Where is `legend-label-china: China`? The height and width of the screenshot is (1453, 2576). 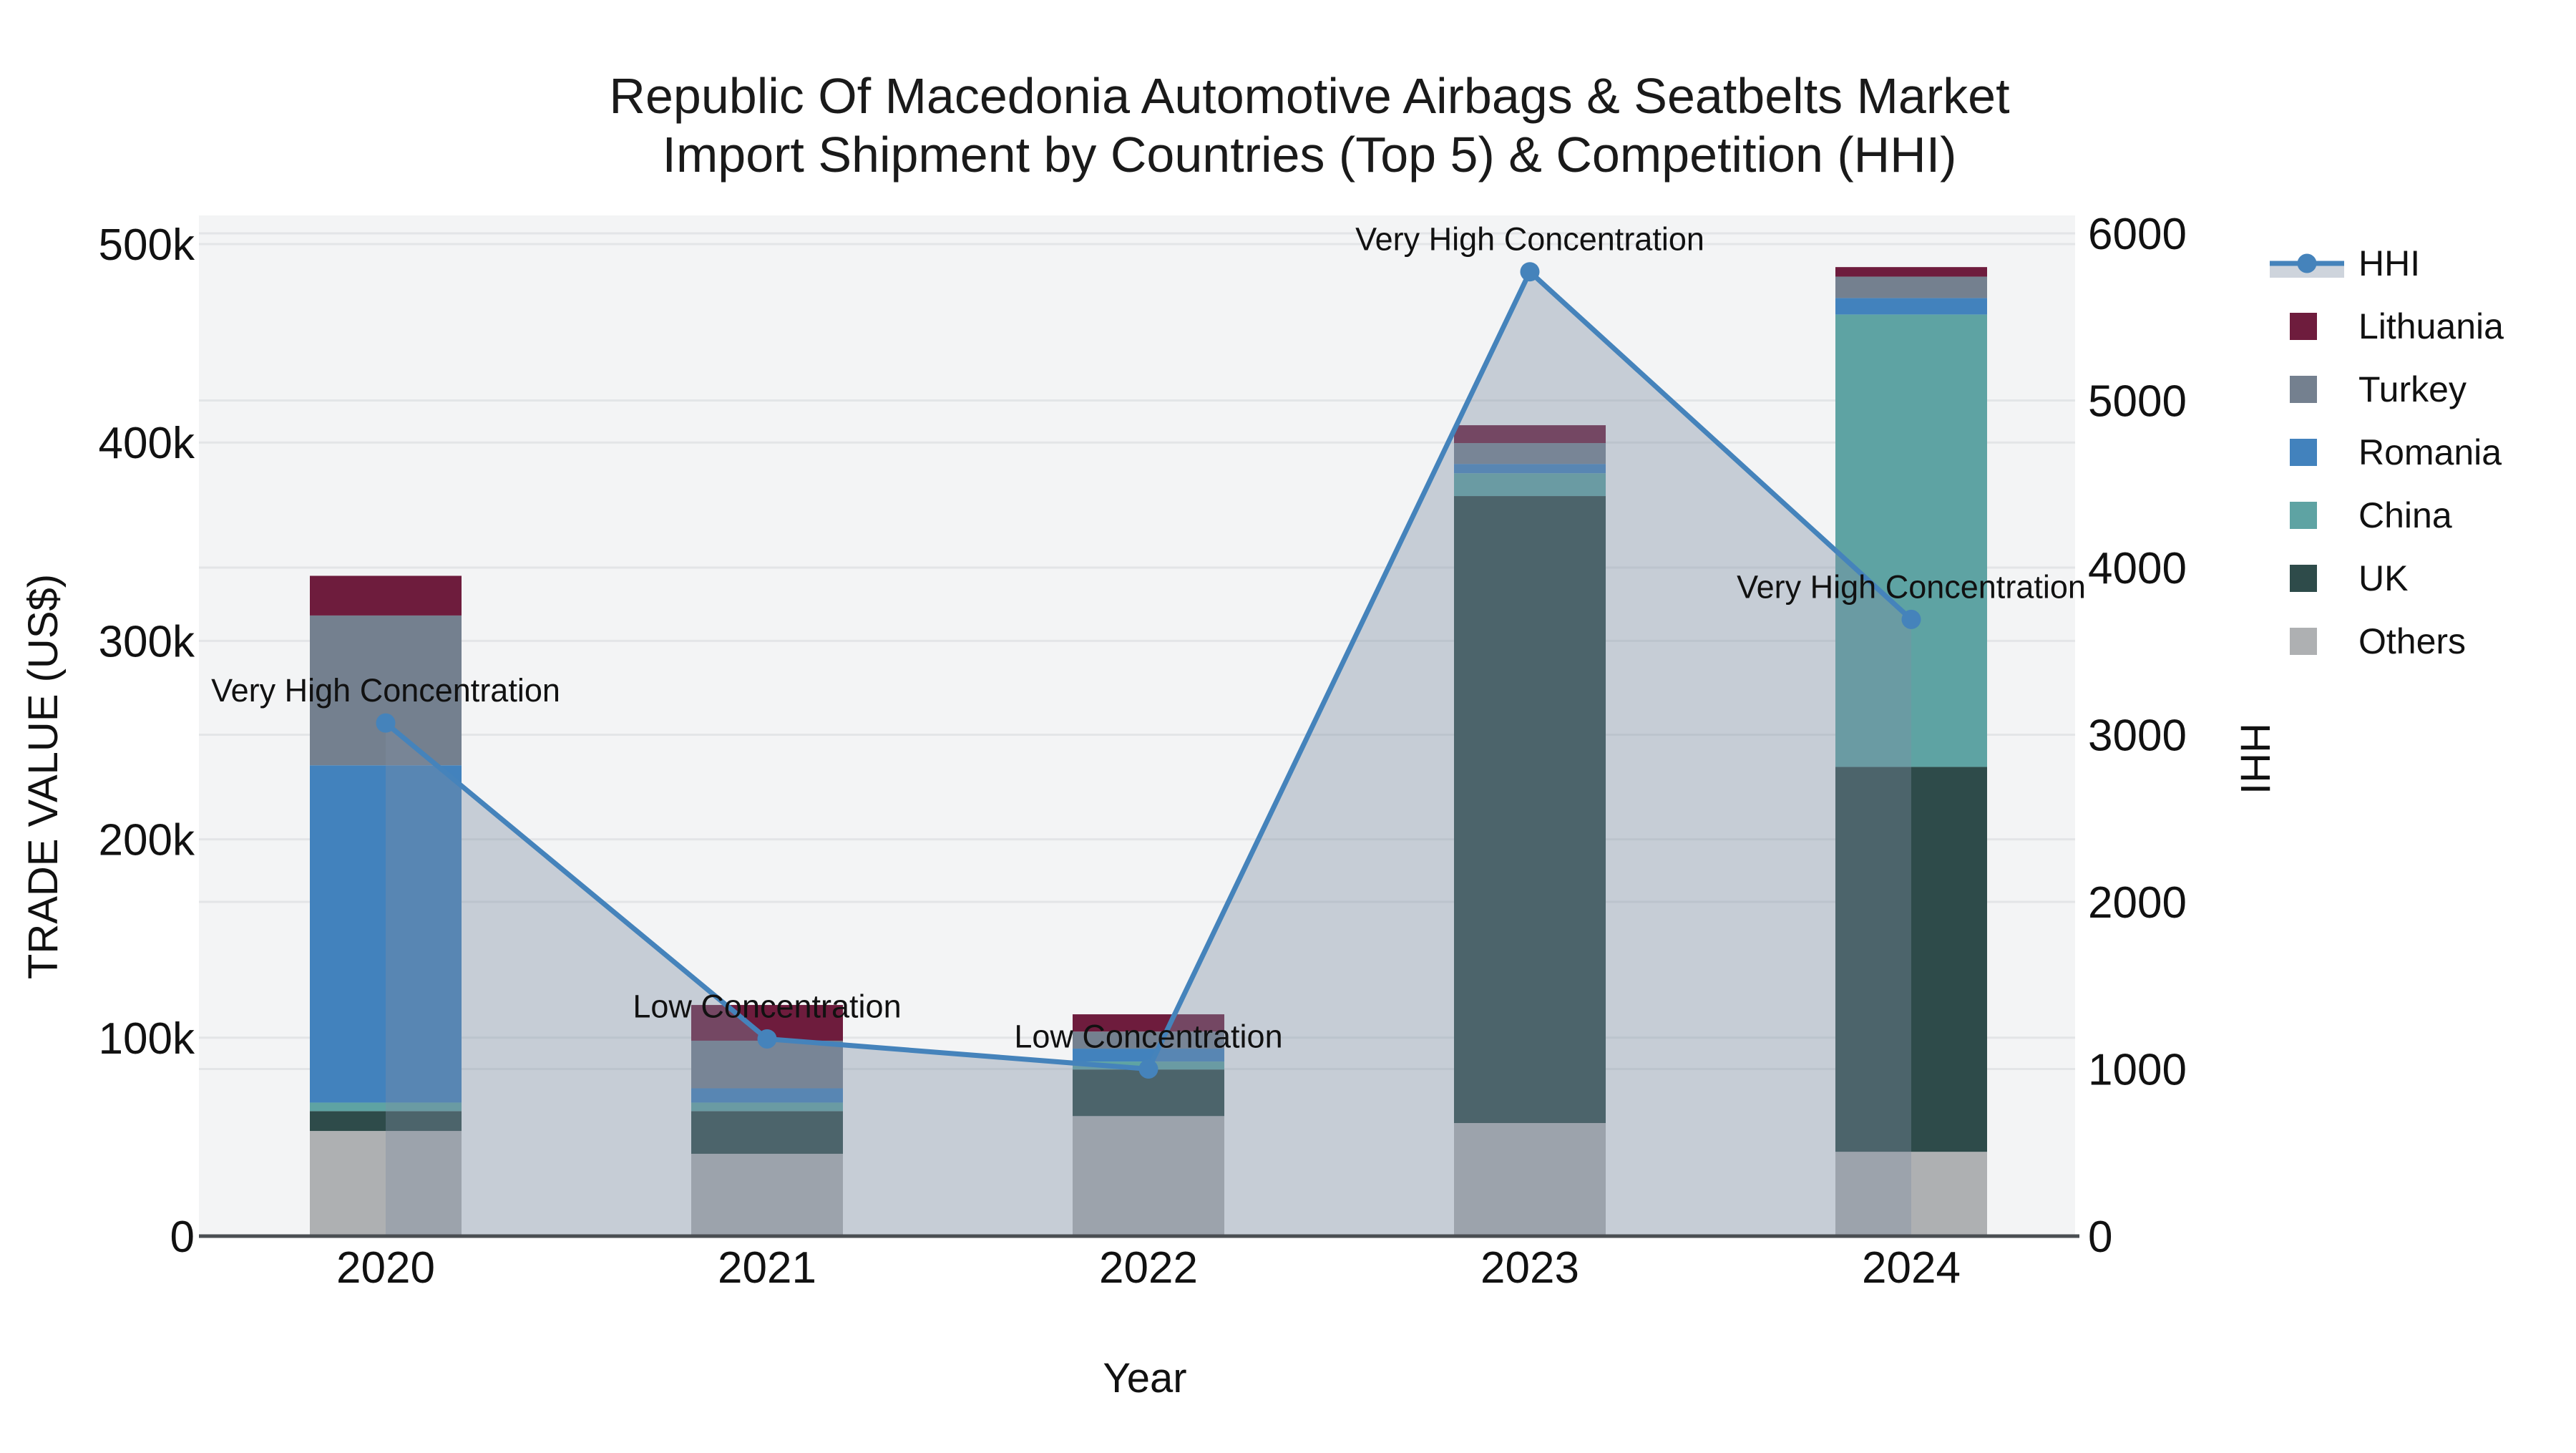 legend-label-china: China is located at coordinates (2405, 515).